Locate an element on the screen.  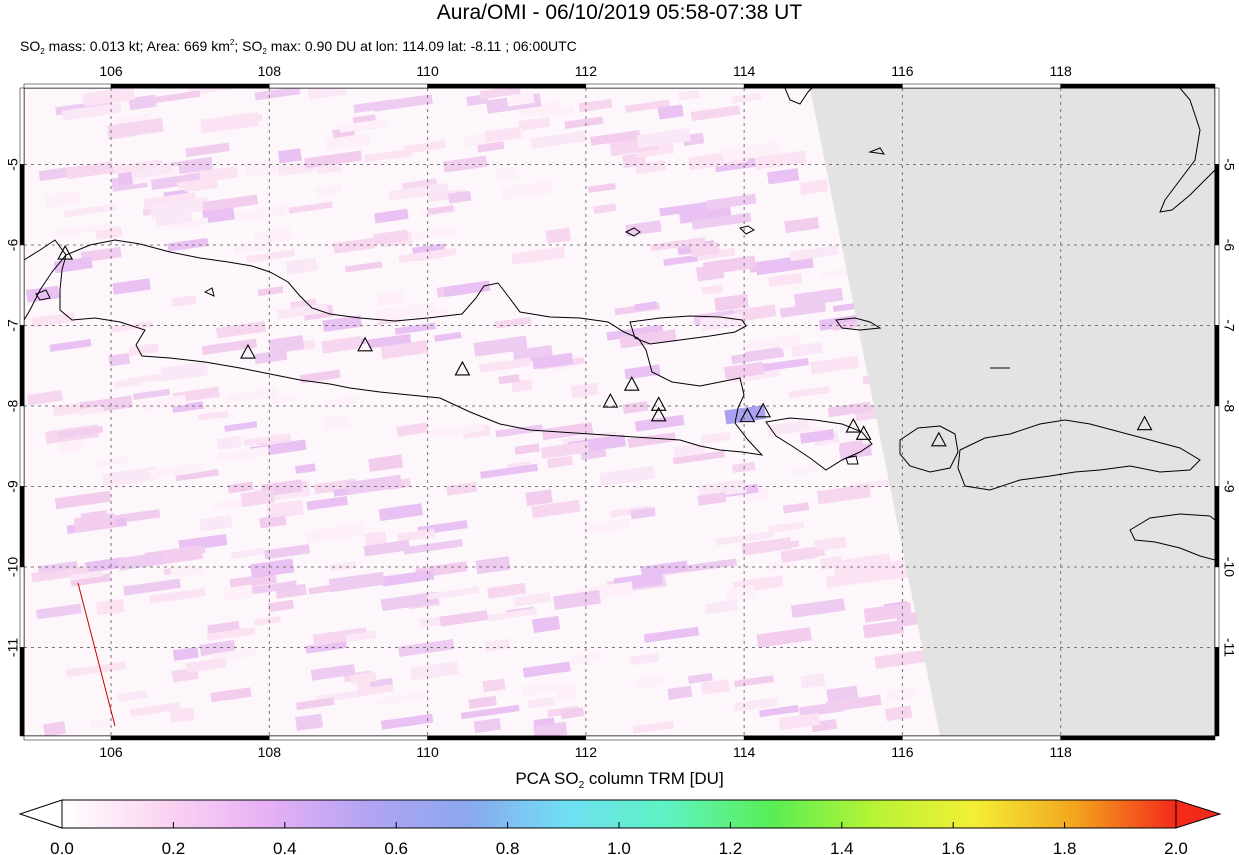
colorbar-tick-label: 0.2 is located at coordinates (174, 847).